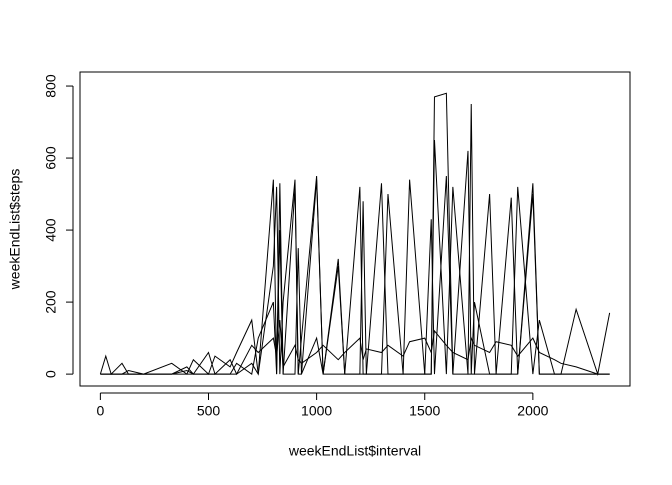  I want to click on y-tick-label: 400, so click(51, 230).